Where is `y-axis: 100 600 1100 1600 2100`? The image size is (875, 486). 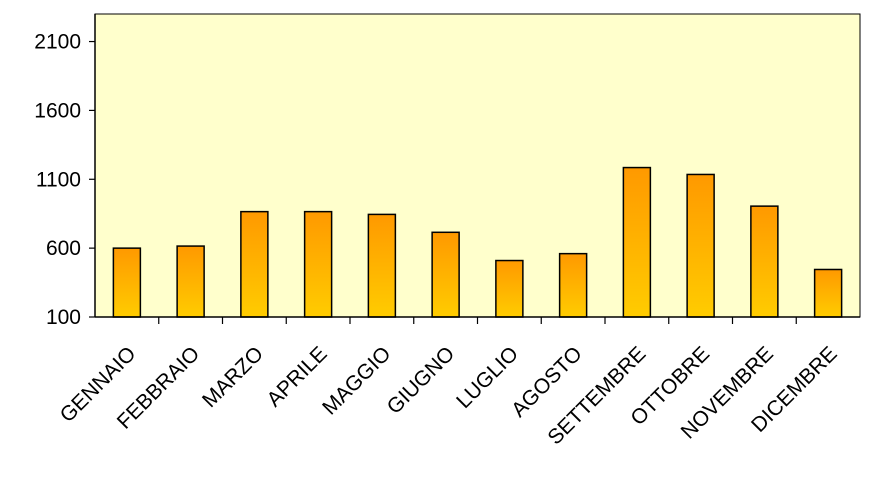
y-axis: 100 600 1100 1600 2100 is located at coordinates (65, 171).